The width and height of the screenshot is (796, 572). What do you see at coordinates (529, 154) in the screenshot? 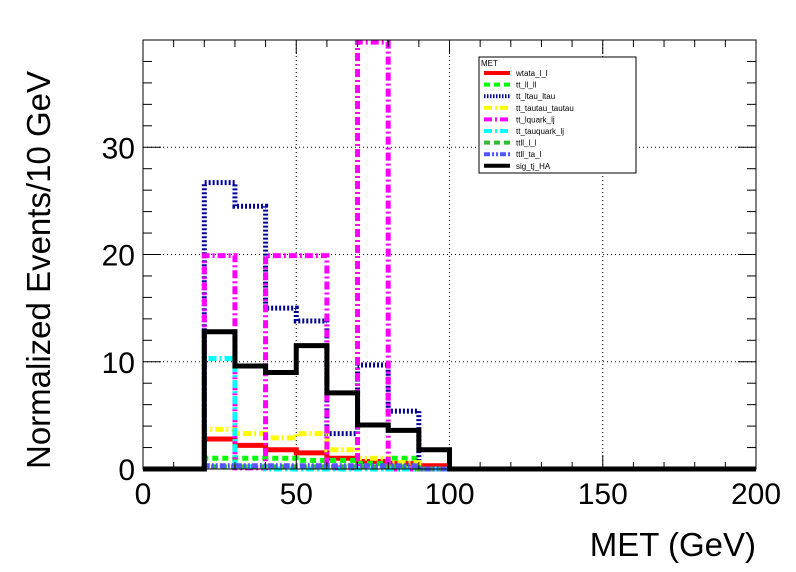
I see `legend-label-ttll_ta_l: ttll_ta_l` at bounding box center [529, 154].